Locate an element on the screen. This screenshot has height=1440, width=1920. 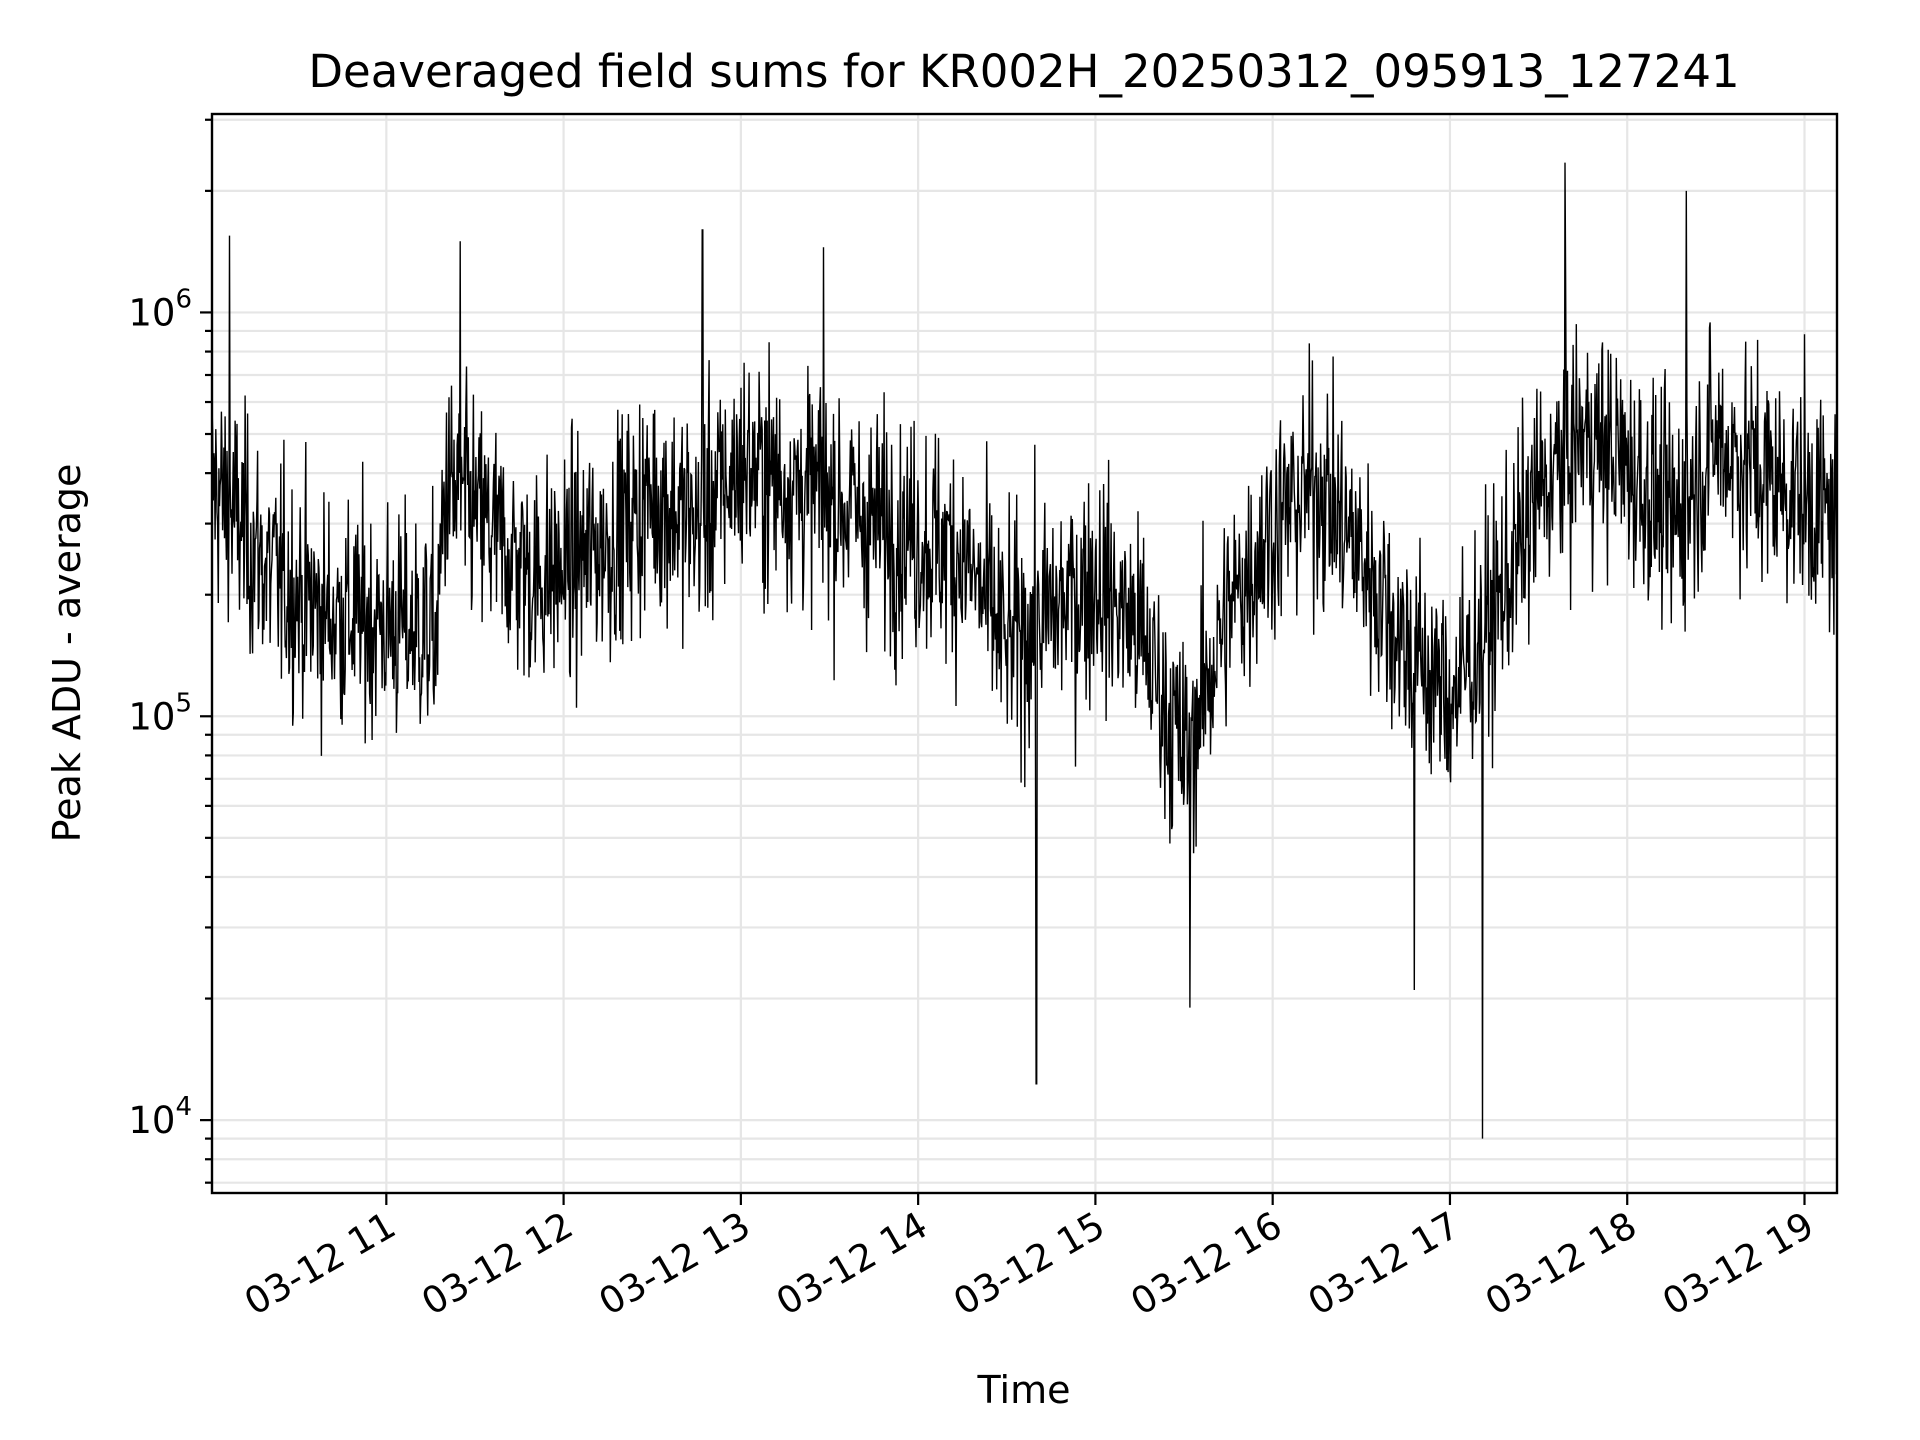
x-tick-label: 03-12 14 is located at coordinates (852, 1264).